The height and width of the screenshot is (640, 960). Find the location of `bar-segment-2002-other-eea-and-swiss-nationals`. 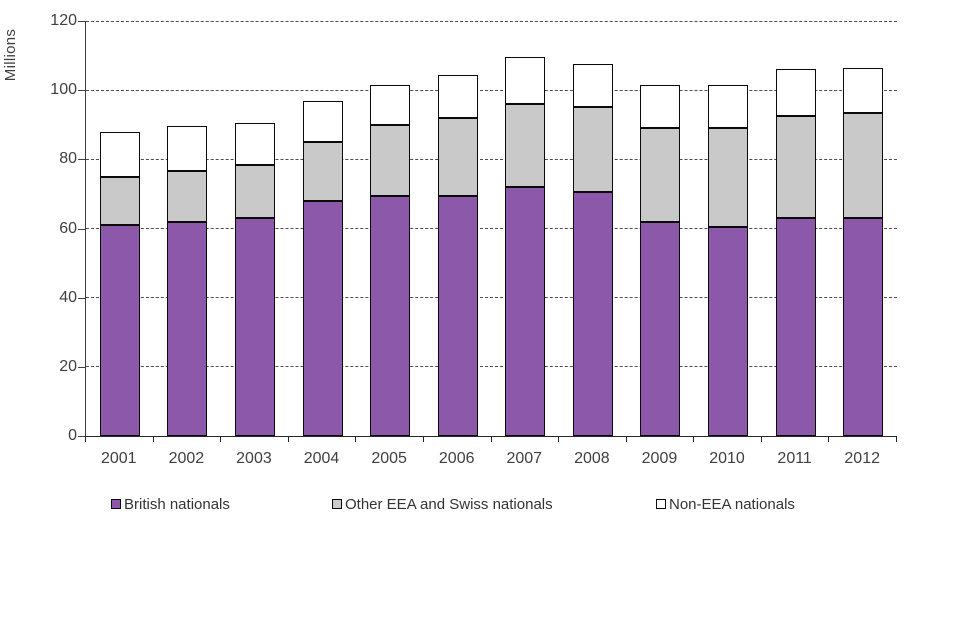

bar-segment-2002-other-eea-and-swiss-nationals is located at coordinates (187, 196).